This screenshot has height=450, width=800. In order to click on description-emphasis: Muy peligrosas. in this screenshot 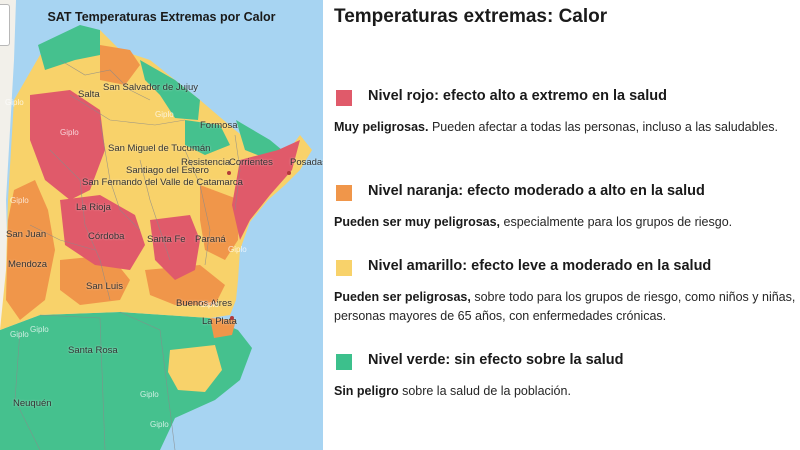, I will do `click(381, 127)`.